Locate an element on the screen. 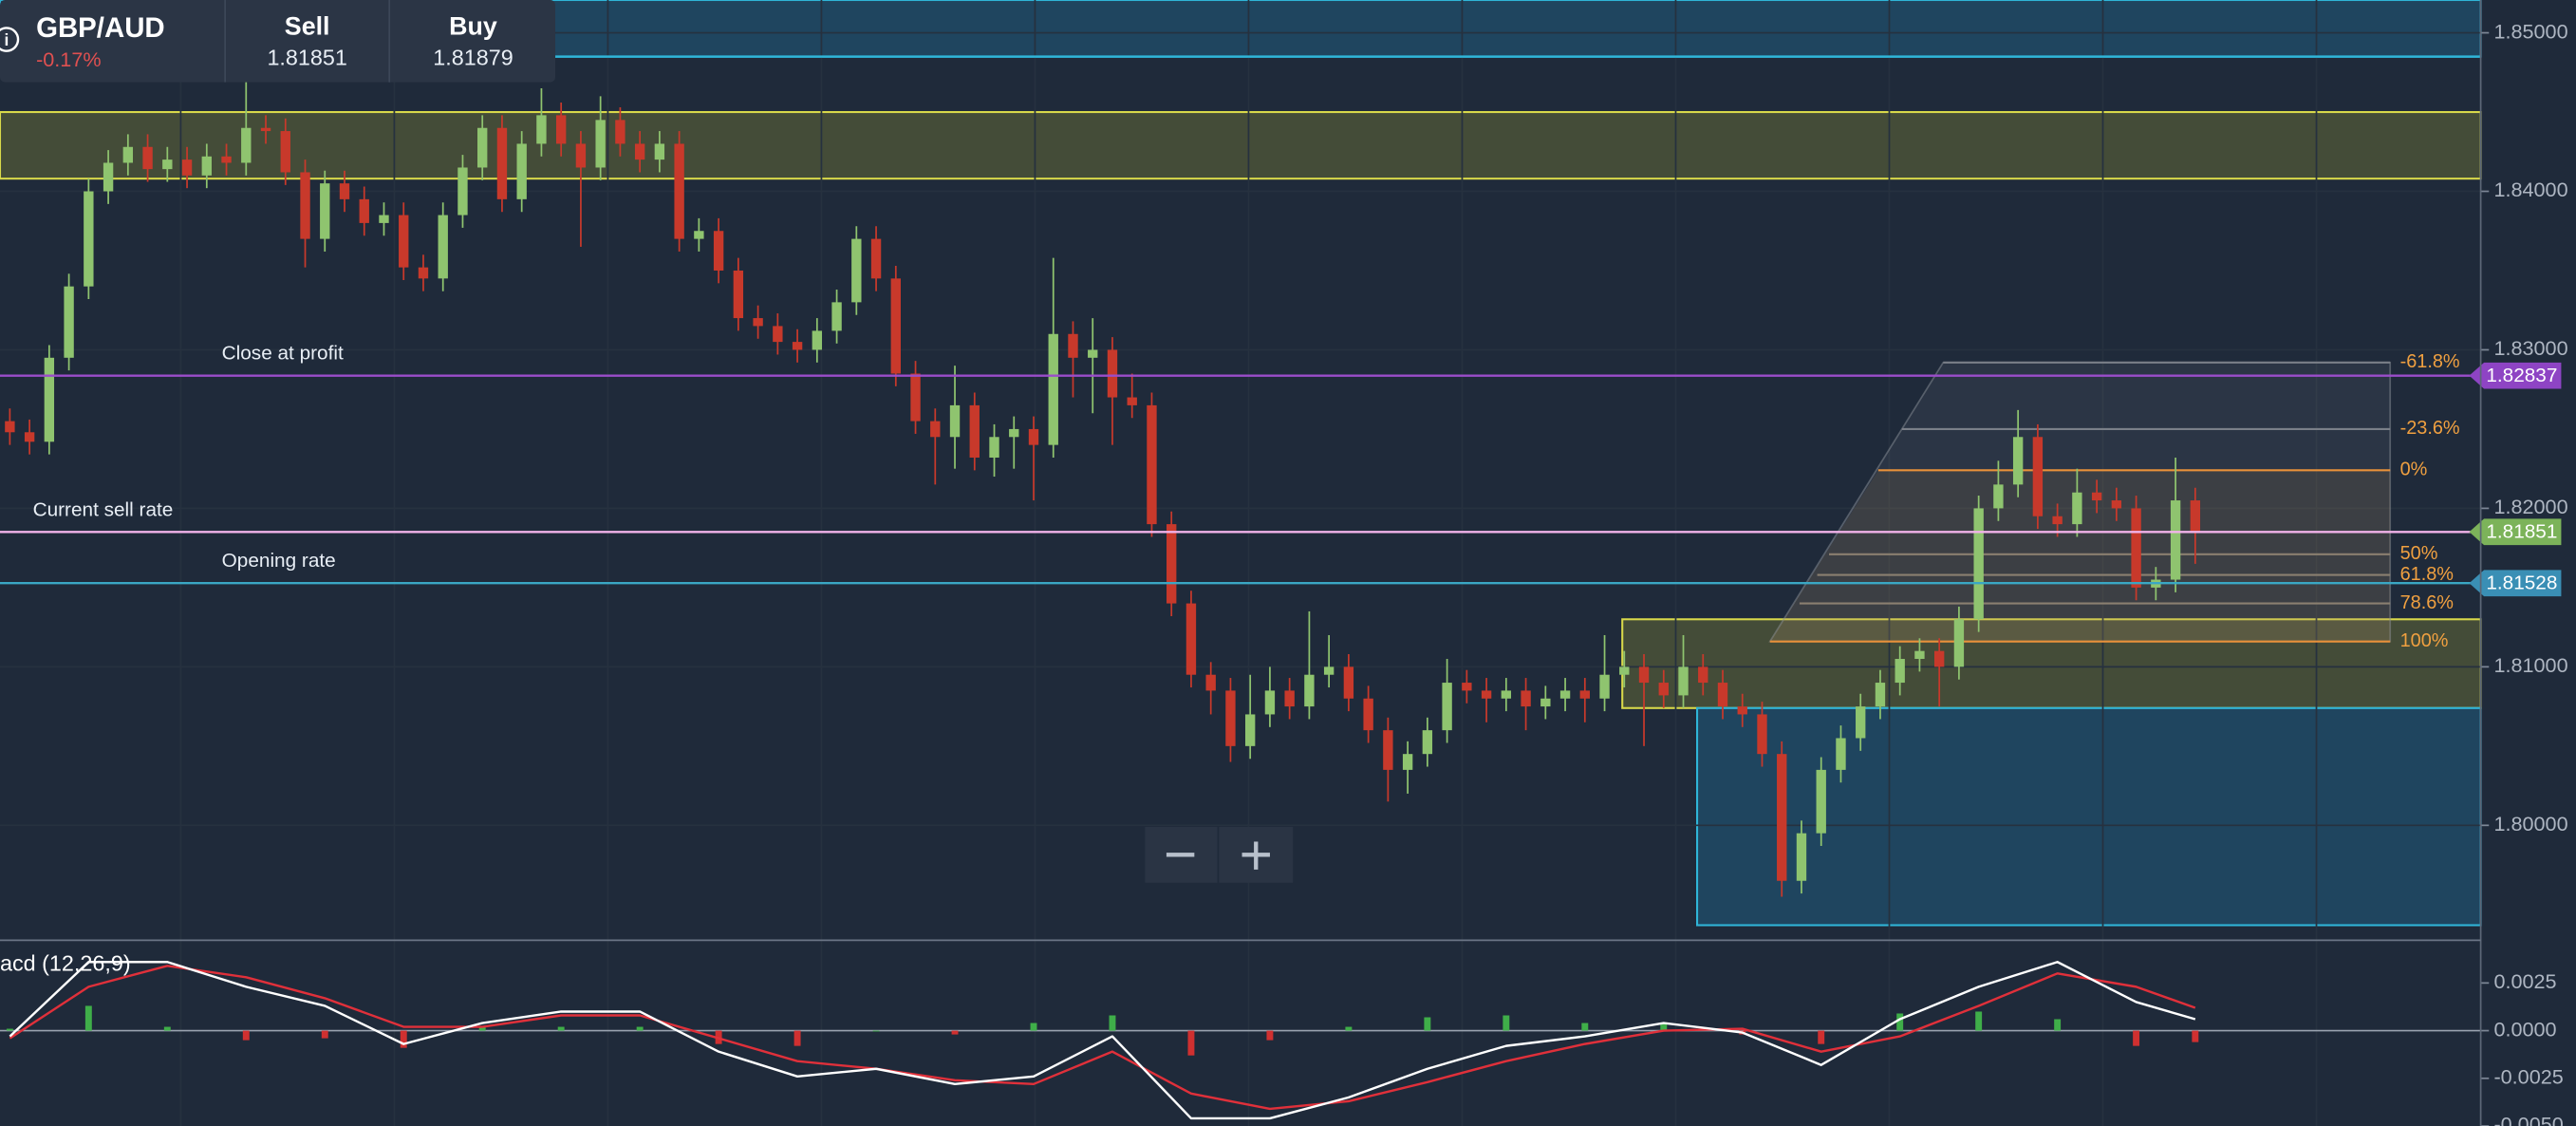  zoom-controls is located at coordinates (1219, 854).